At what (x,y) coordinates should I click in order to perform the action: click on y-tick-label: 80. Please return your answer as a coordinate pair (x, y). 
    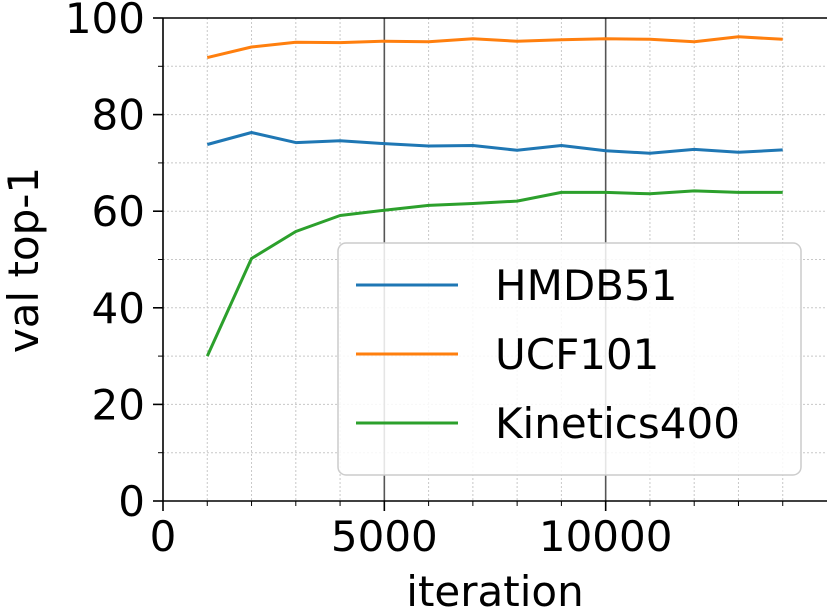
    Looking at the image, I should click on (118, 115).